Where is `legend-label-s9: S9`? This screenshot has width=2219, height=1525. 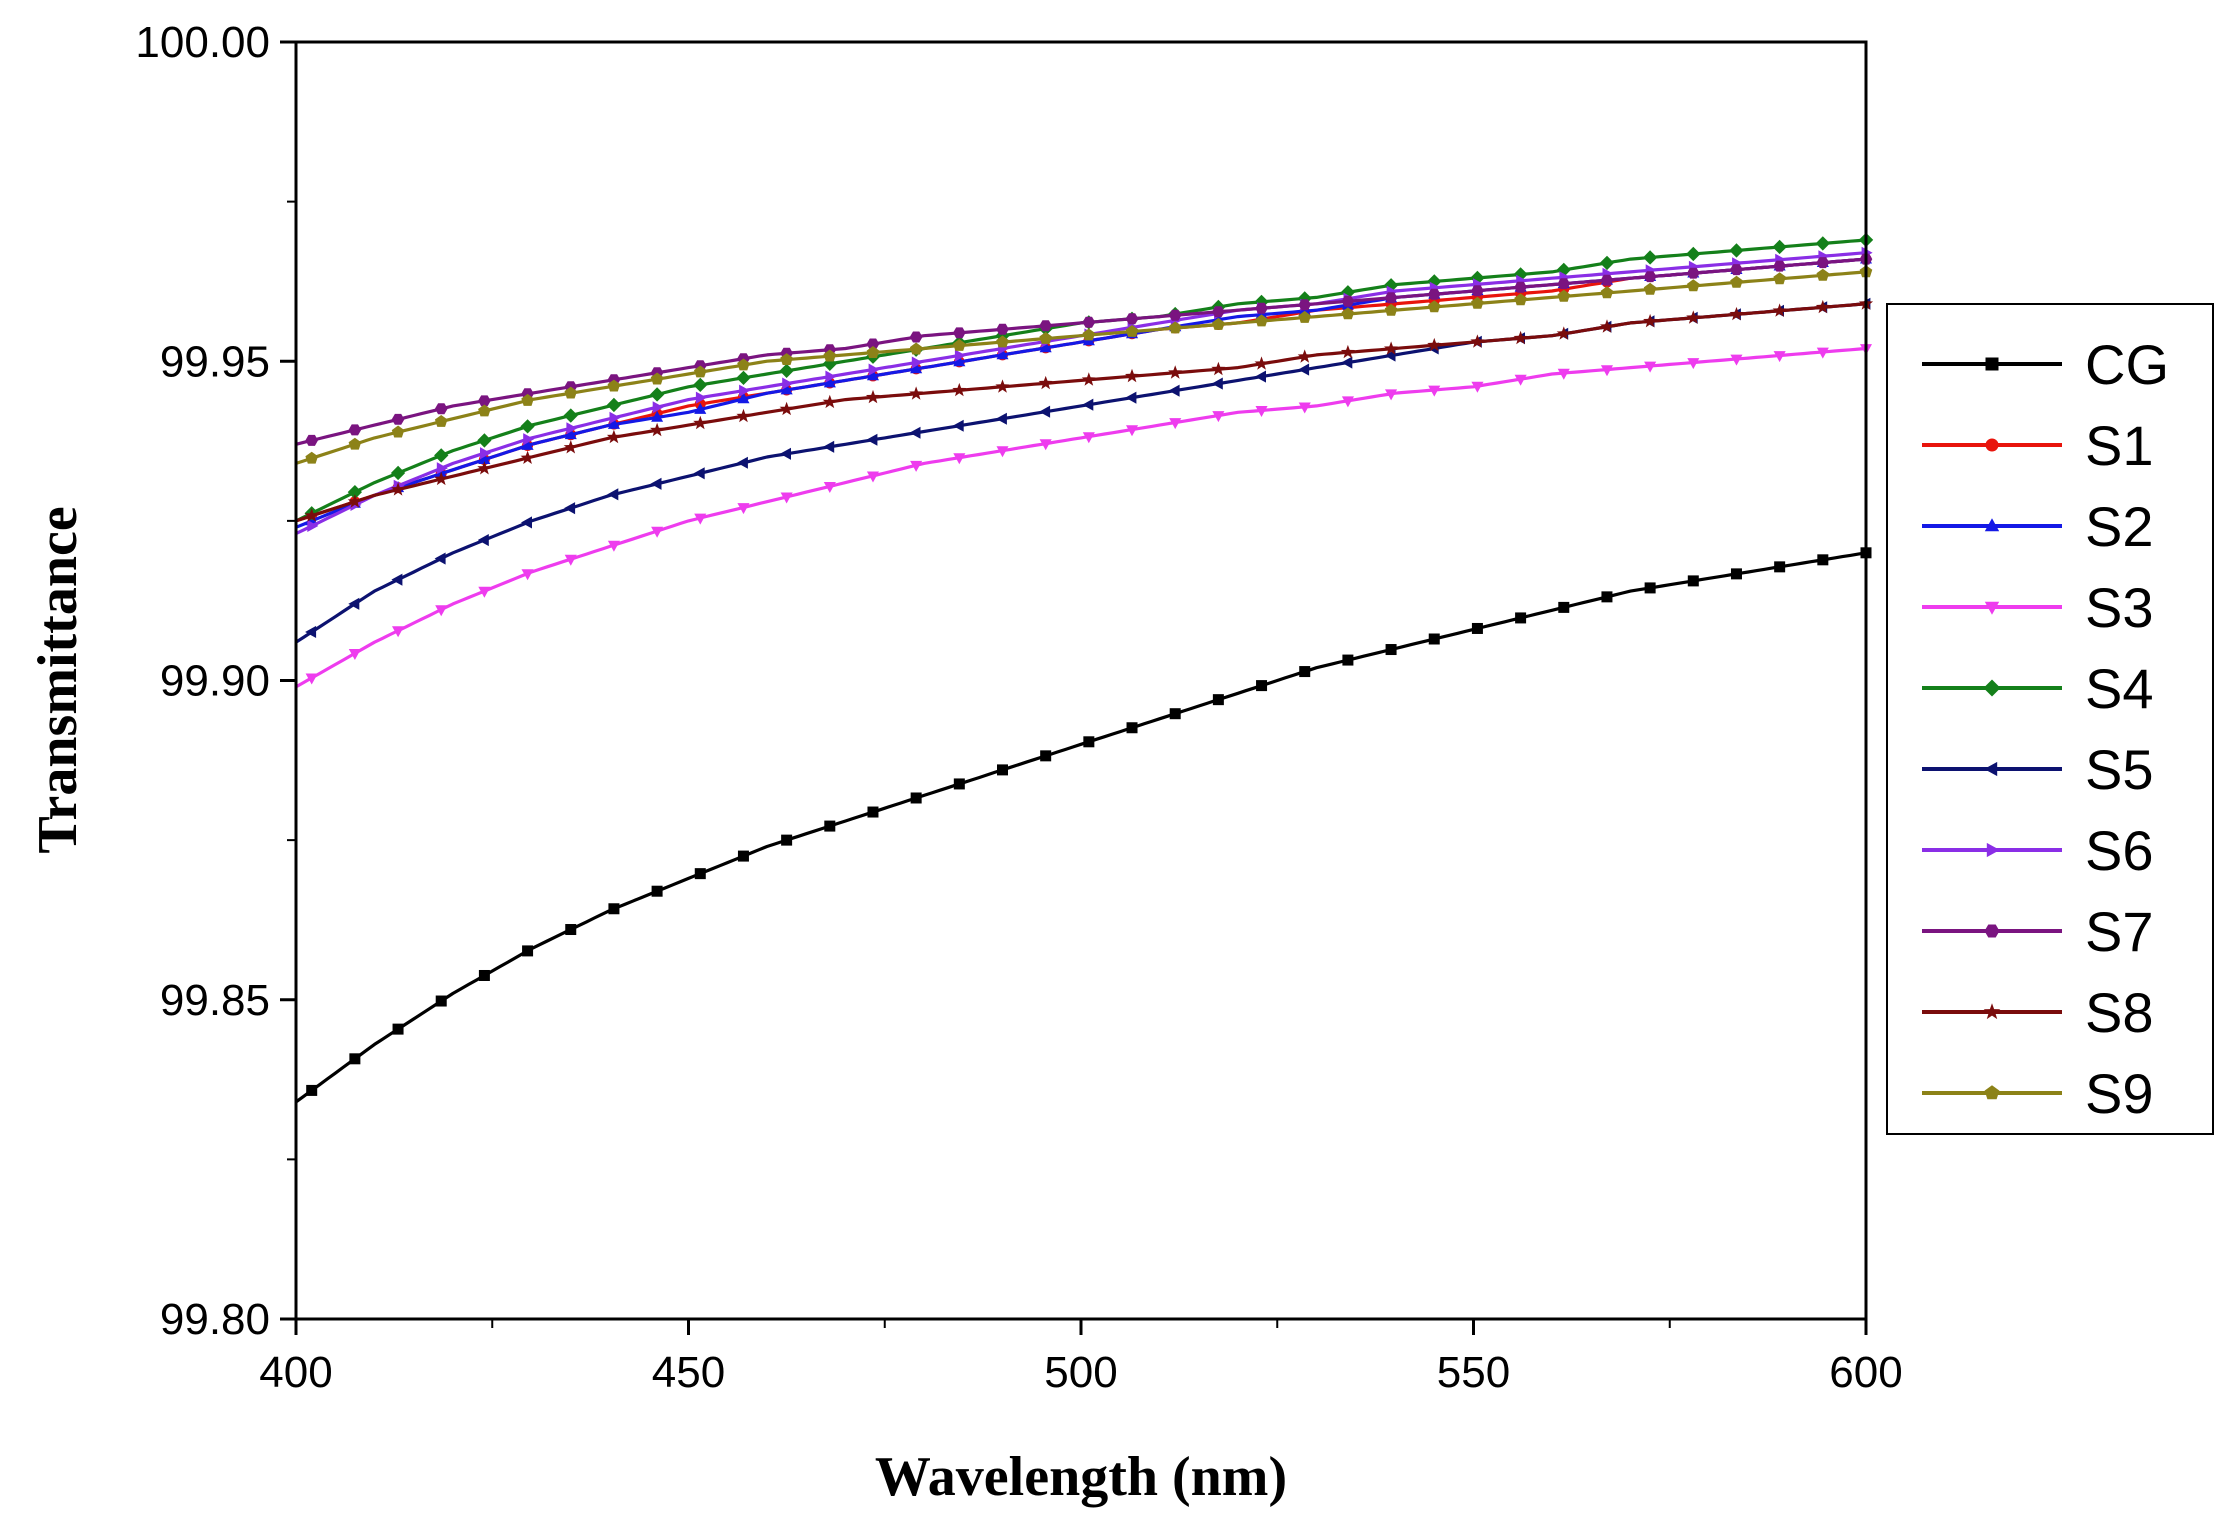 legend-label-s9: S9 is located at coordinates (2119, 1093).